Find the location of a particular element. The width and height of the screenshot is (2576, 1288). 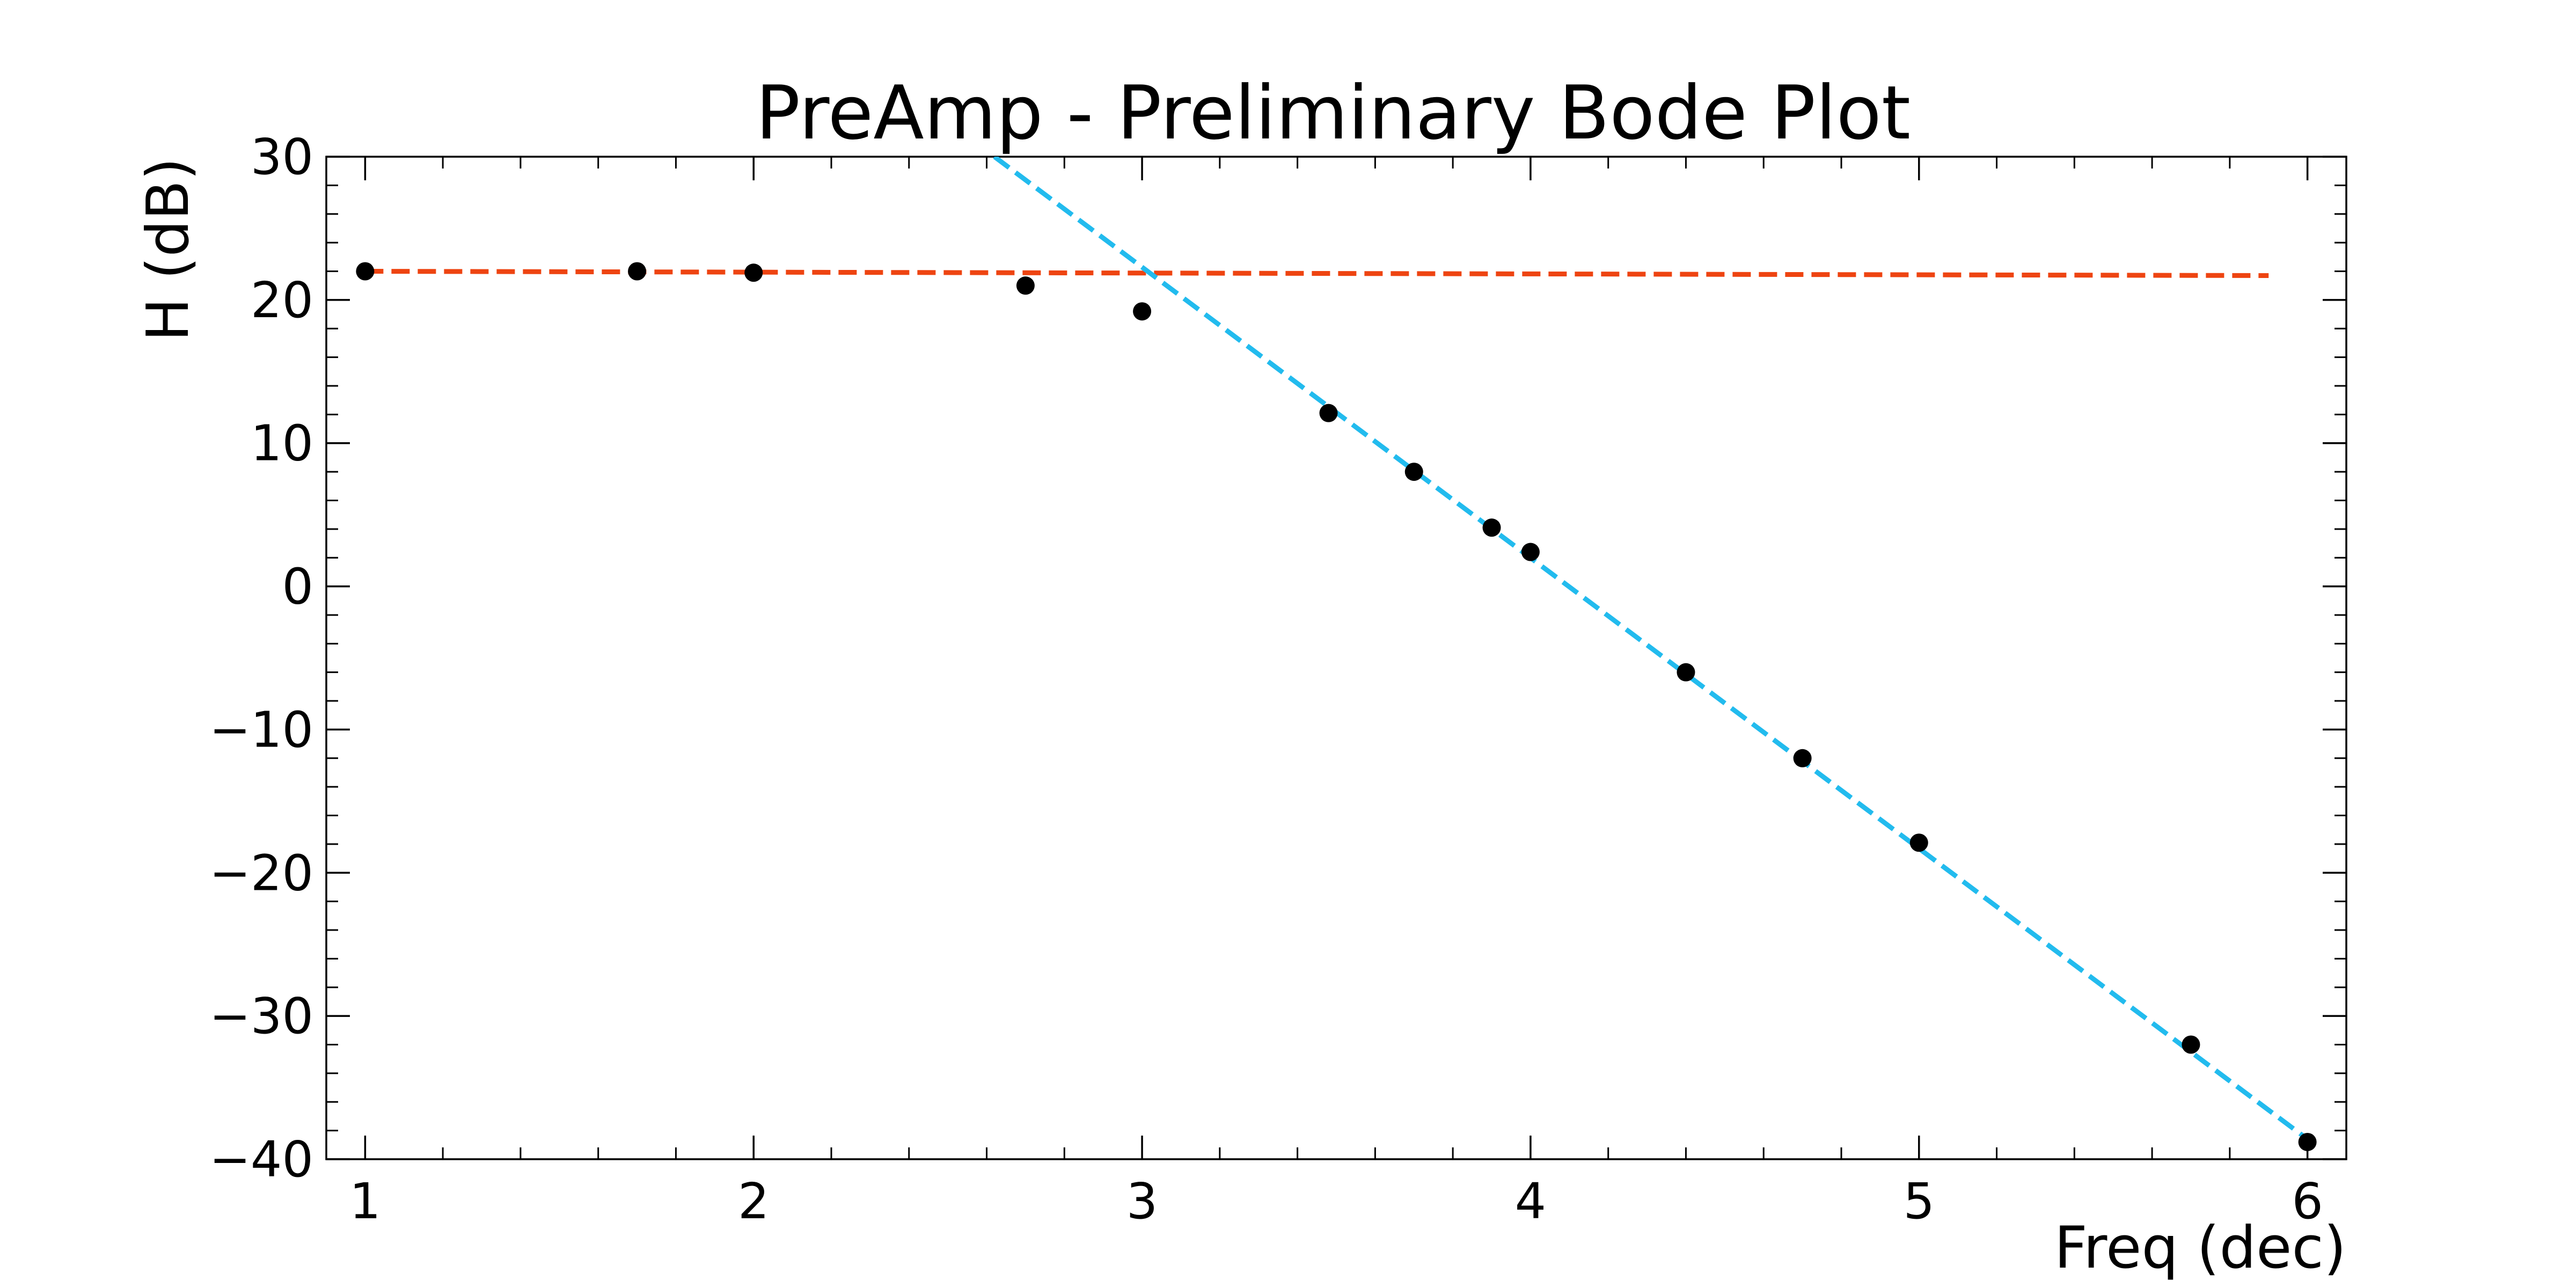

chart-title: PreAmp - Preliminary Bode Plot is located at coordinates (1333, 113).